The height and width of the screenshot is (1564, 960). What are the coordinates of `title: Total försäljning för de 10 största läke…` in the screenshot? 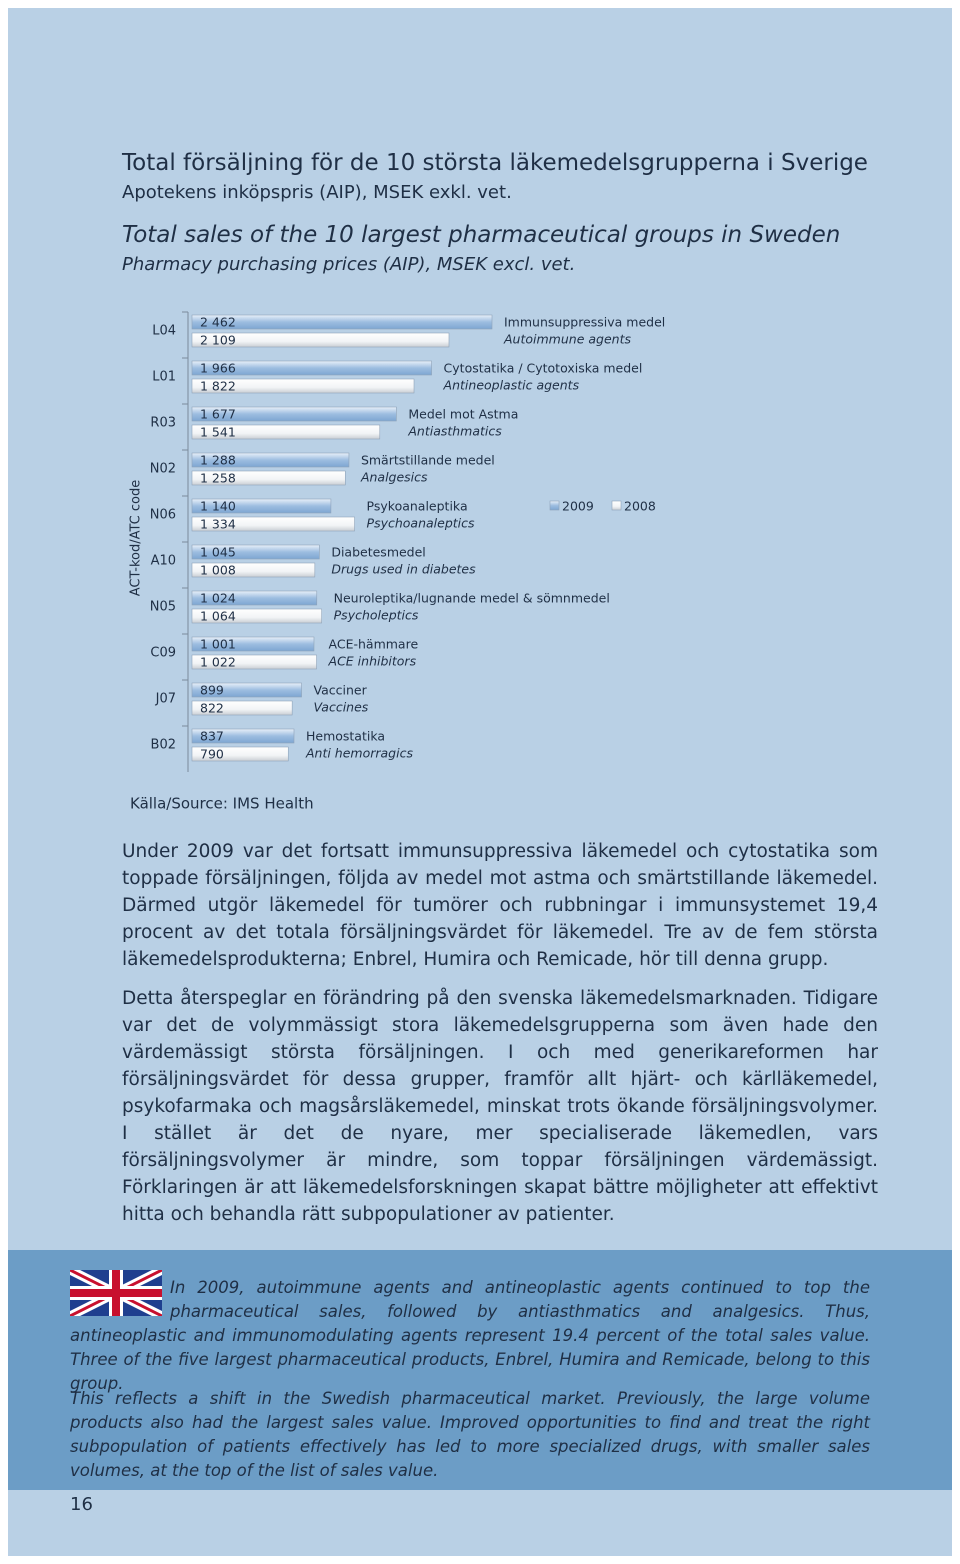 It's located at (495, 163).